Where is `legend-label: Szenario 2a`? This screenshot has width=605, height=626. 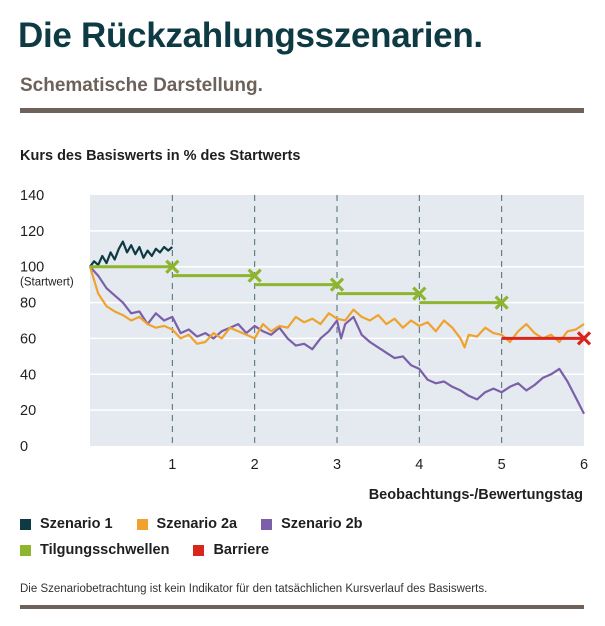
legend-label: Szenario 2a is located at coordinates (197, 524).